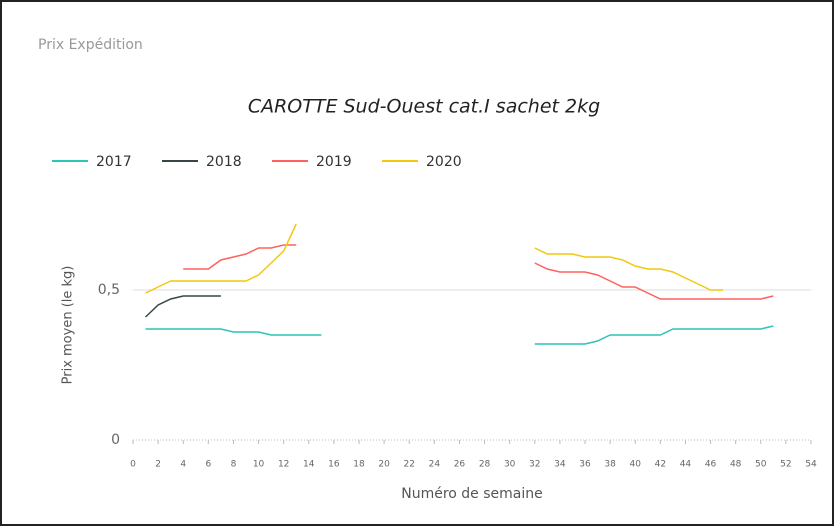  I want to click on x-tick-label: 52, so click(785, 465).